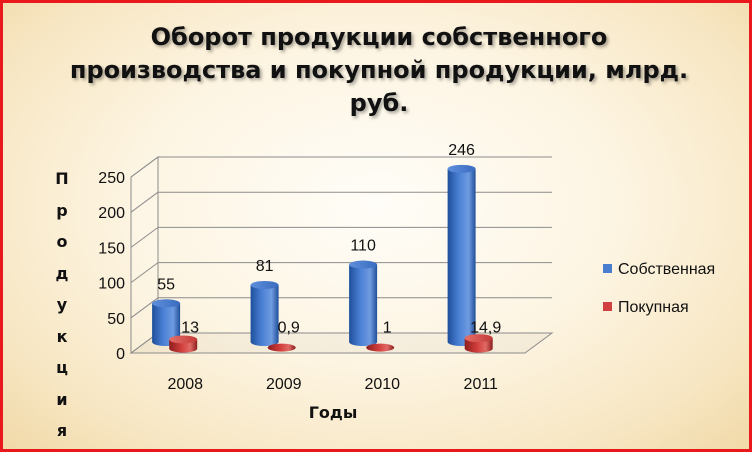 The height and width of the screenshot is (455, 752). Describe the element at coordinates (62, 210) in the screenshot. I see `y-axis-title-letter: р` at that location.